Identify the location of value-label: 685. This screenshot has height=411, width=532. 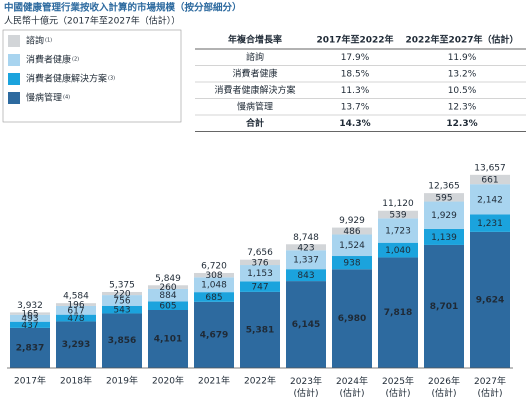
(213, 298).